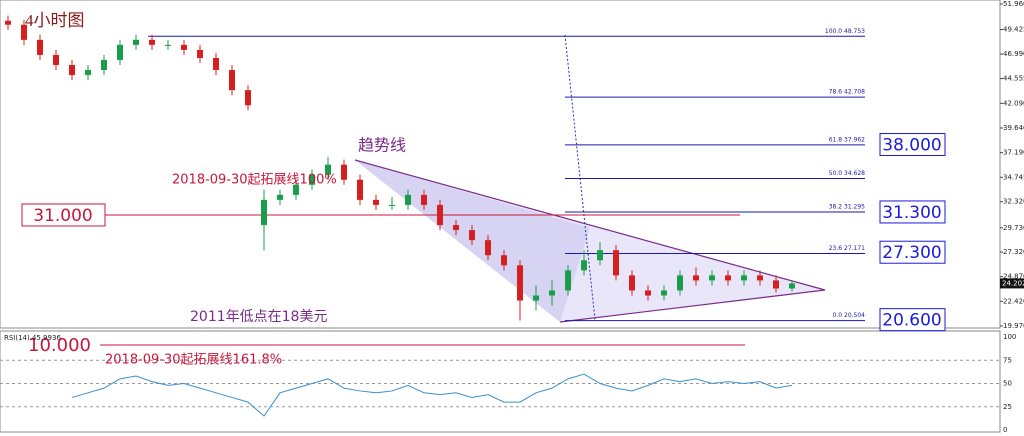 This screenshot has height=436, width=1024. Describe the element at coordinates (590, 225) in the screenshot. I see `trendline-upper` at that location.